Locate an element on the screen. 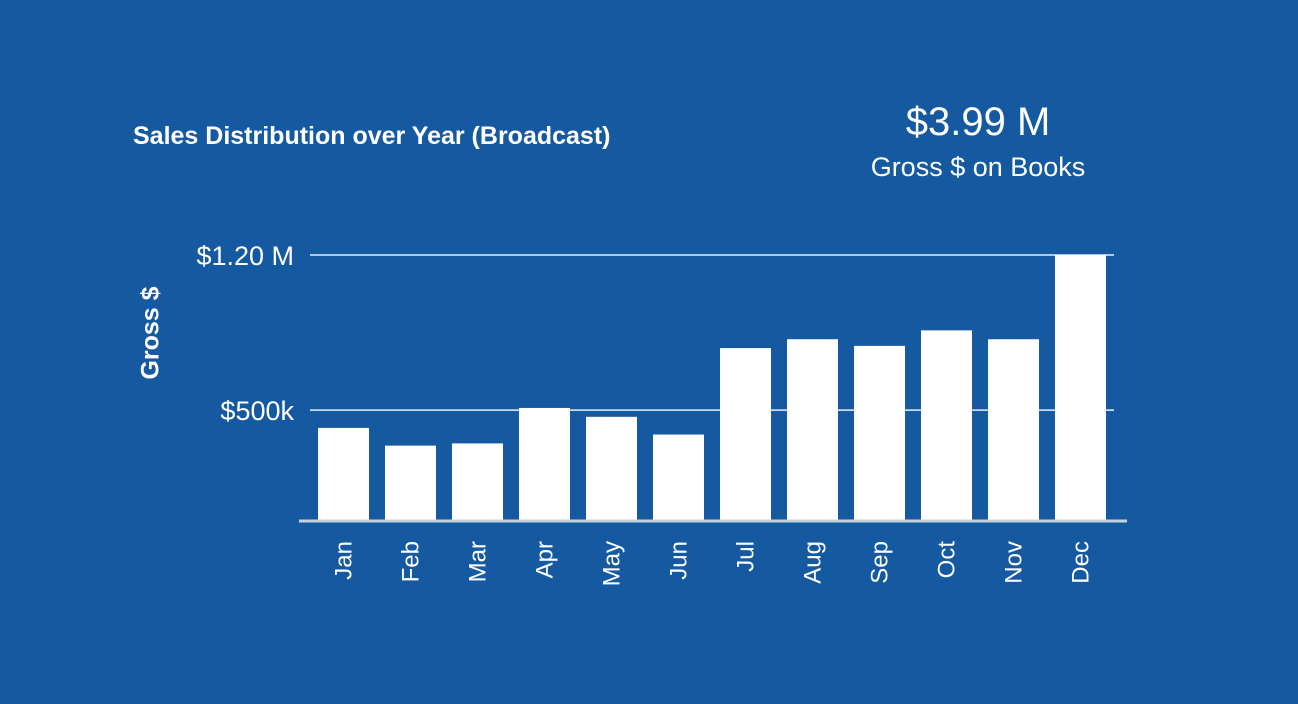 The height and width of the screenshot is (704, 1298). bar-mar is located at coordinates (477, 482).